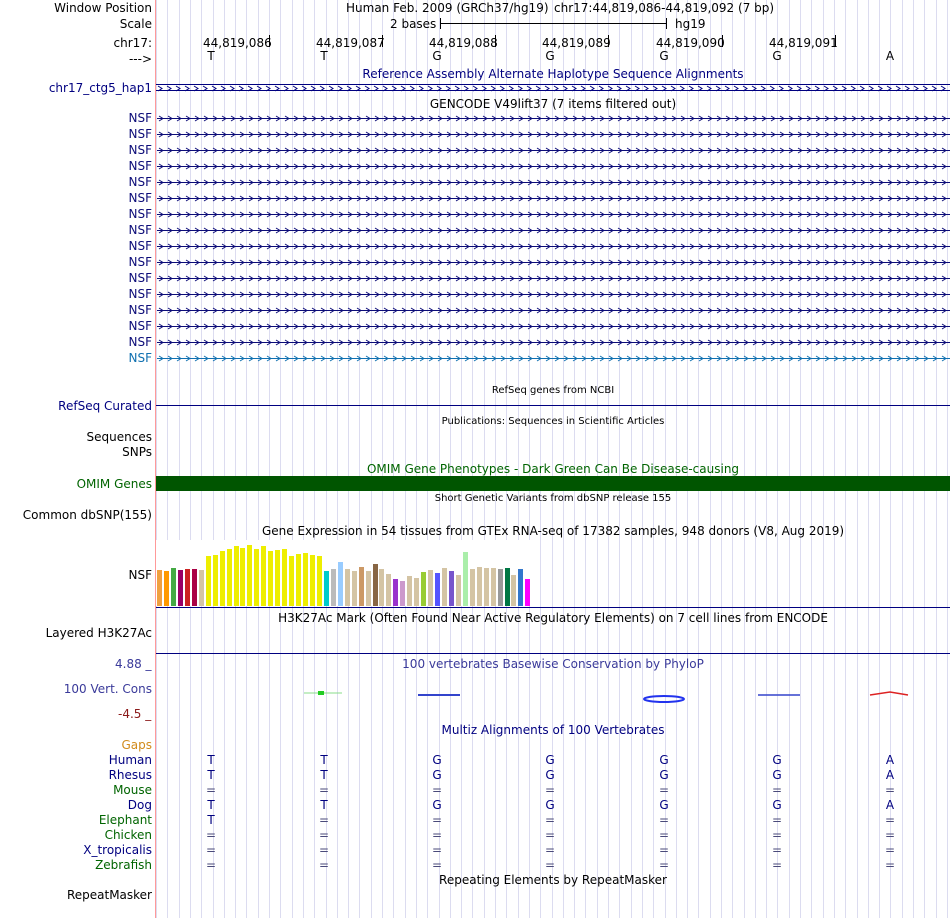 The height and width of the screenshot is (918, 950). Describe the element at coordinates (105, 406) in the screenshot. I see `refseq-label: RefSeq Curated` at that location.